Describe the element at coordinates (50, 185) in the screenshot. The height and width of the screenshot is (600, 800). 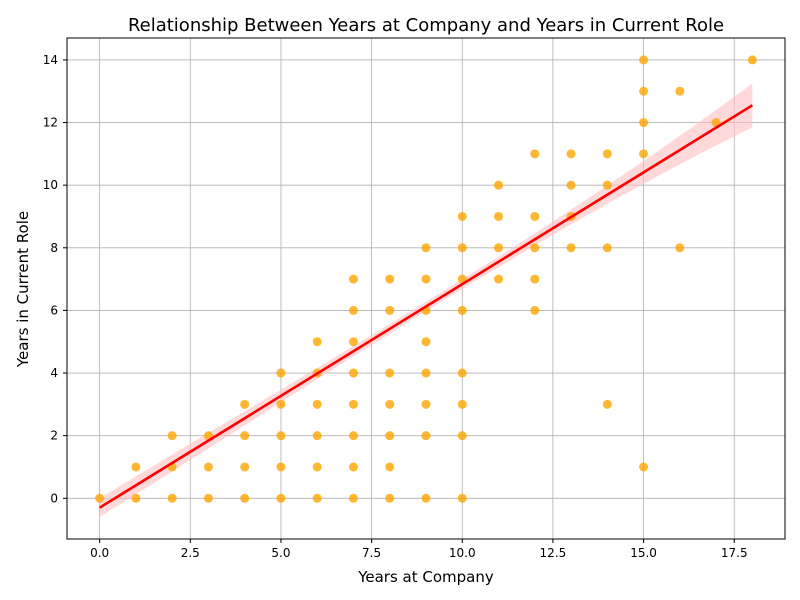
I see `y-tick-label: 10` at that location.